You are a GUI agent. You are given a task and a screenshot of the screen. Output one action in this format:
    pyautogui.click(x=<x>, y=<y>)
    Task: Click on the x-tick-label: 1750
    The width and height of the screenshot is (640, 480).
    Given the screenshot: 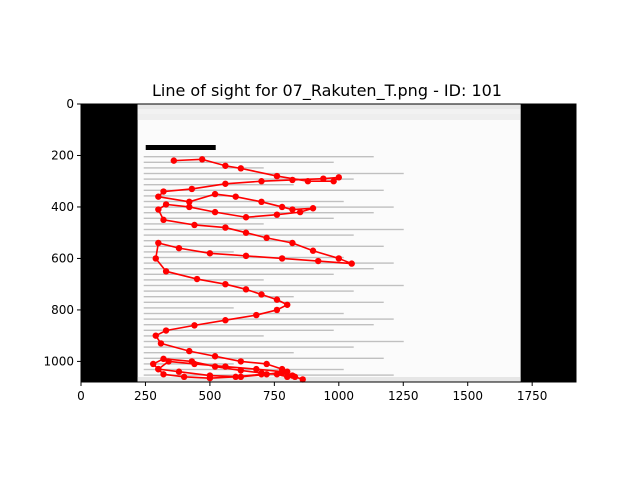 What is the action you would take?
    pyautogui.click(x=532, y=396)
    